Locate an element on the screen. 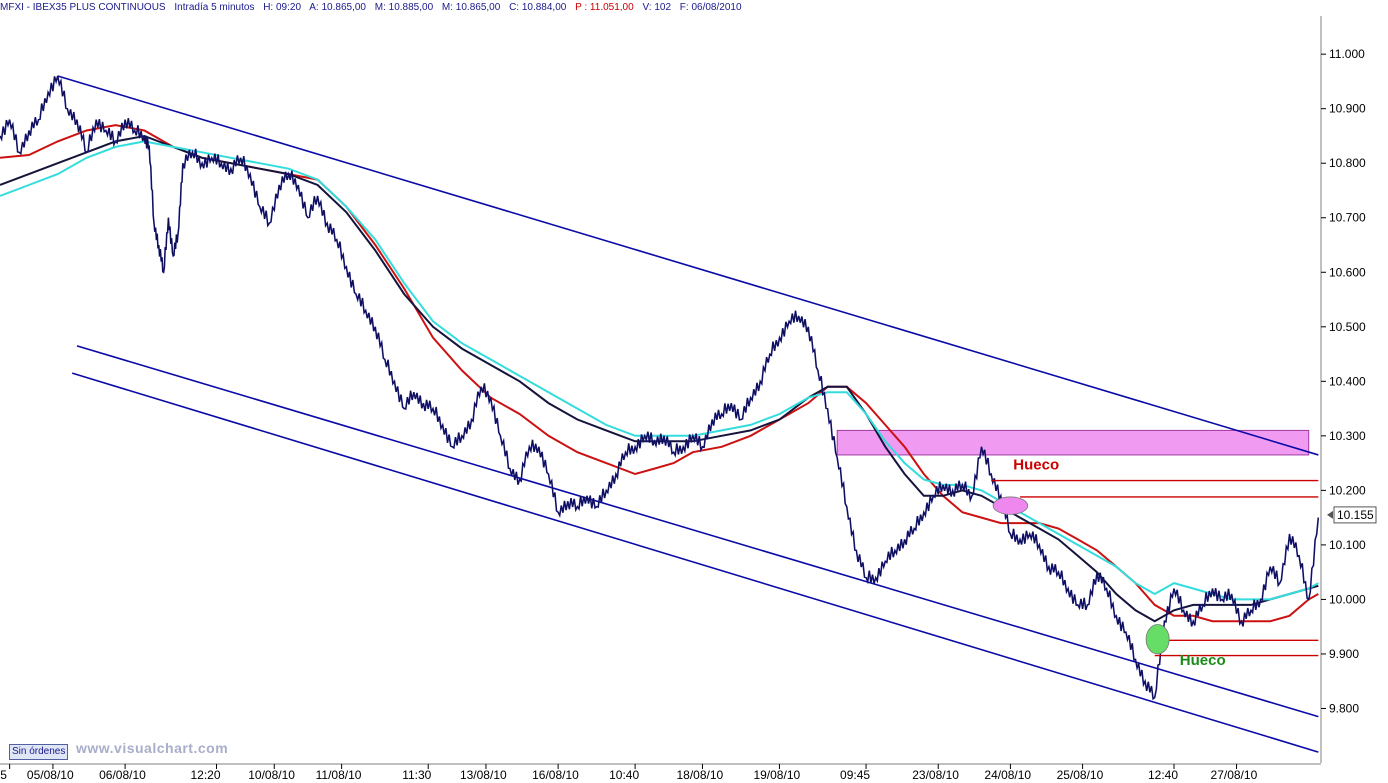 This screenshot has width=1388, height=783. y-axis-panel is located at coordinates (1354, 389).